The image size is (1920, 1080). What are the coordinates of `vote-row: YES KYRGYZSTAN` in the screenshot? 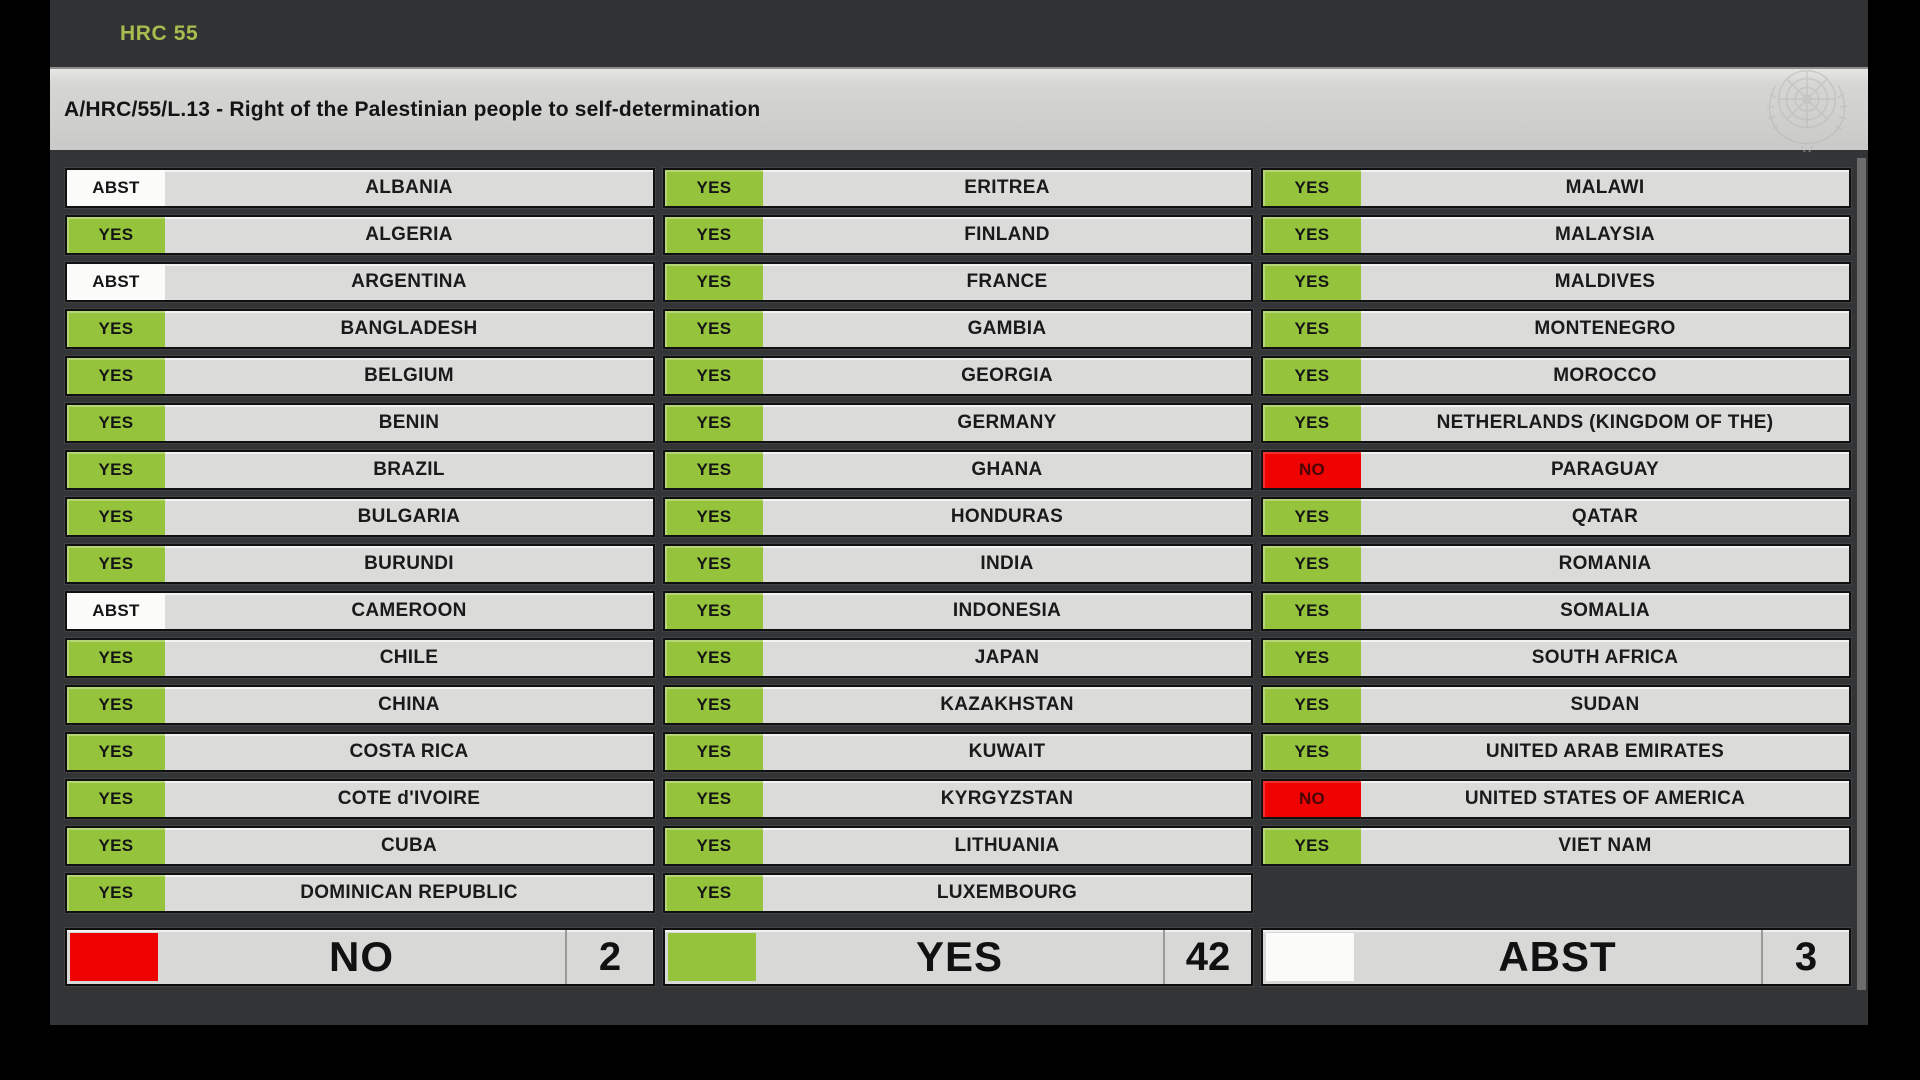 It's located at (958, 799).